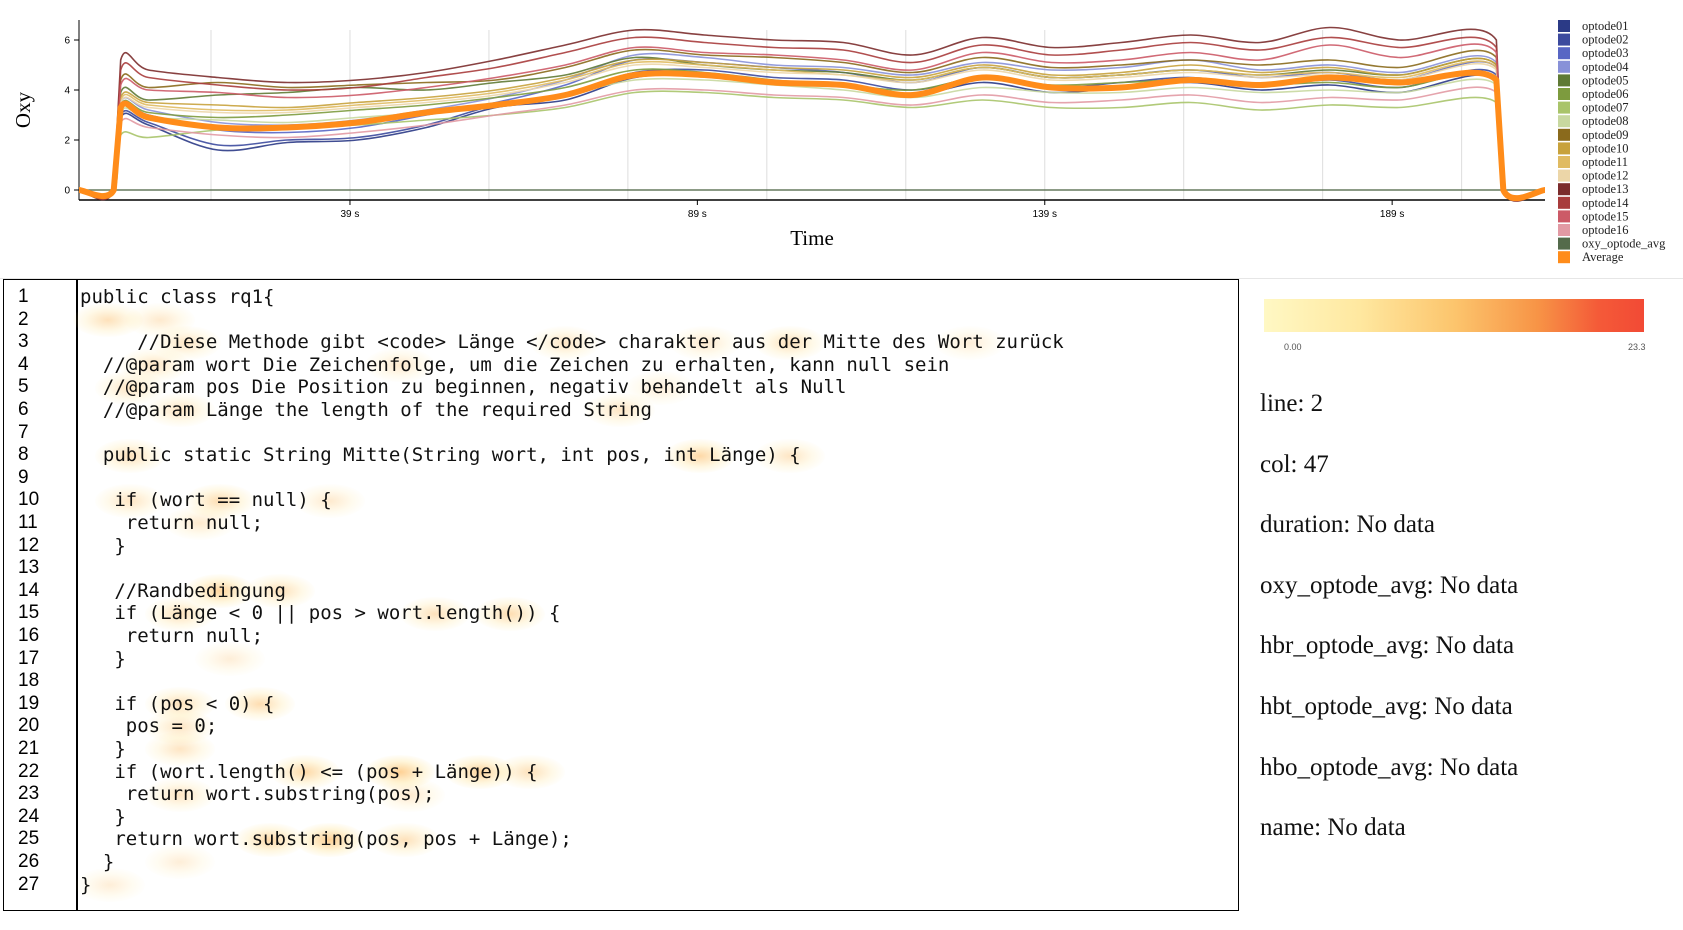  What do you see at coordinates (29, 884) in the screenshot?
I see `line-number: 27` at bounding box center [29, 884].